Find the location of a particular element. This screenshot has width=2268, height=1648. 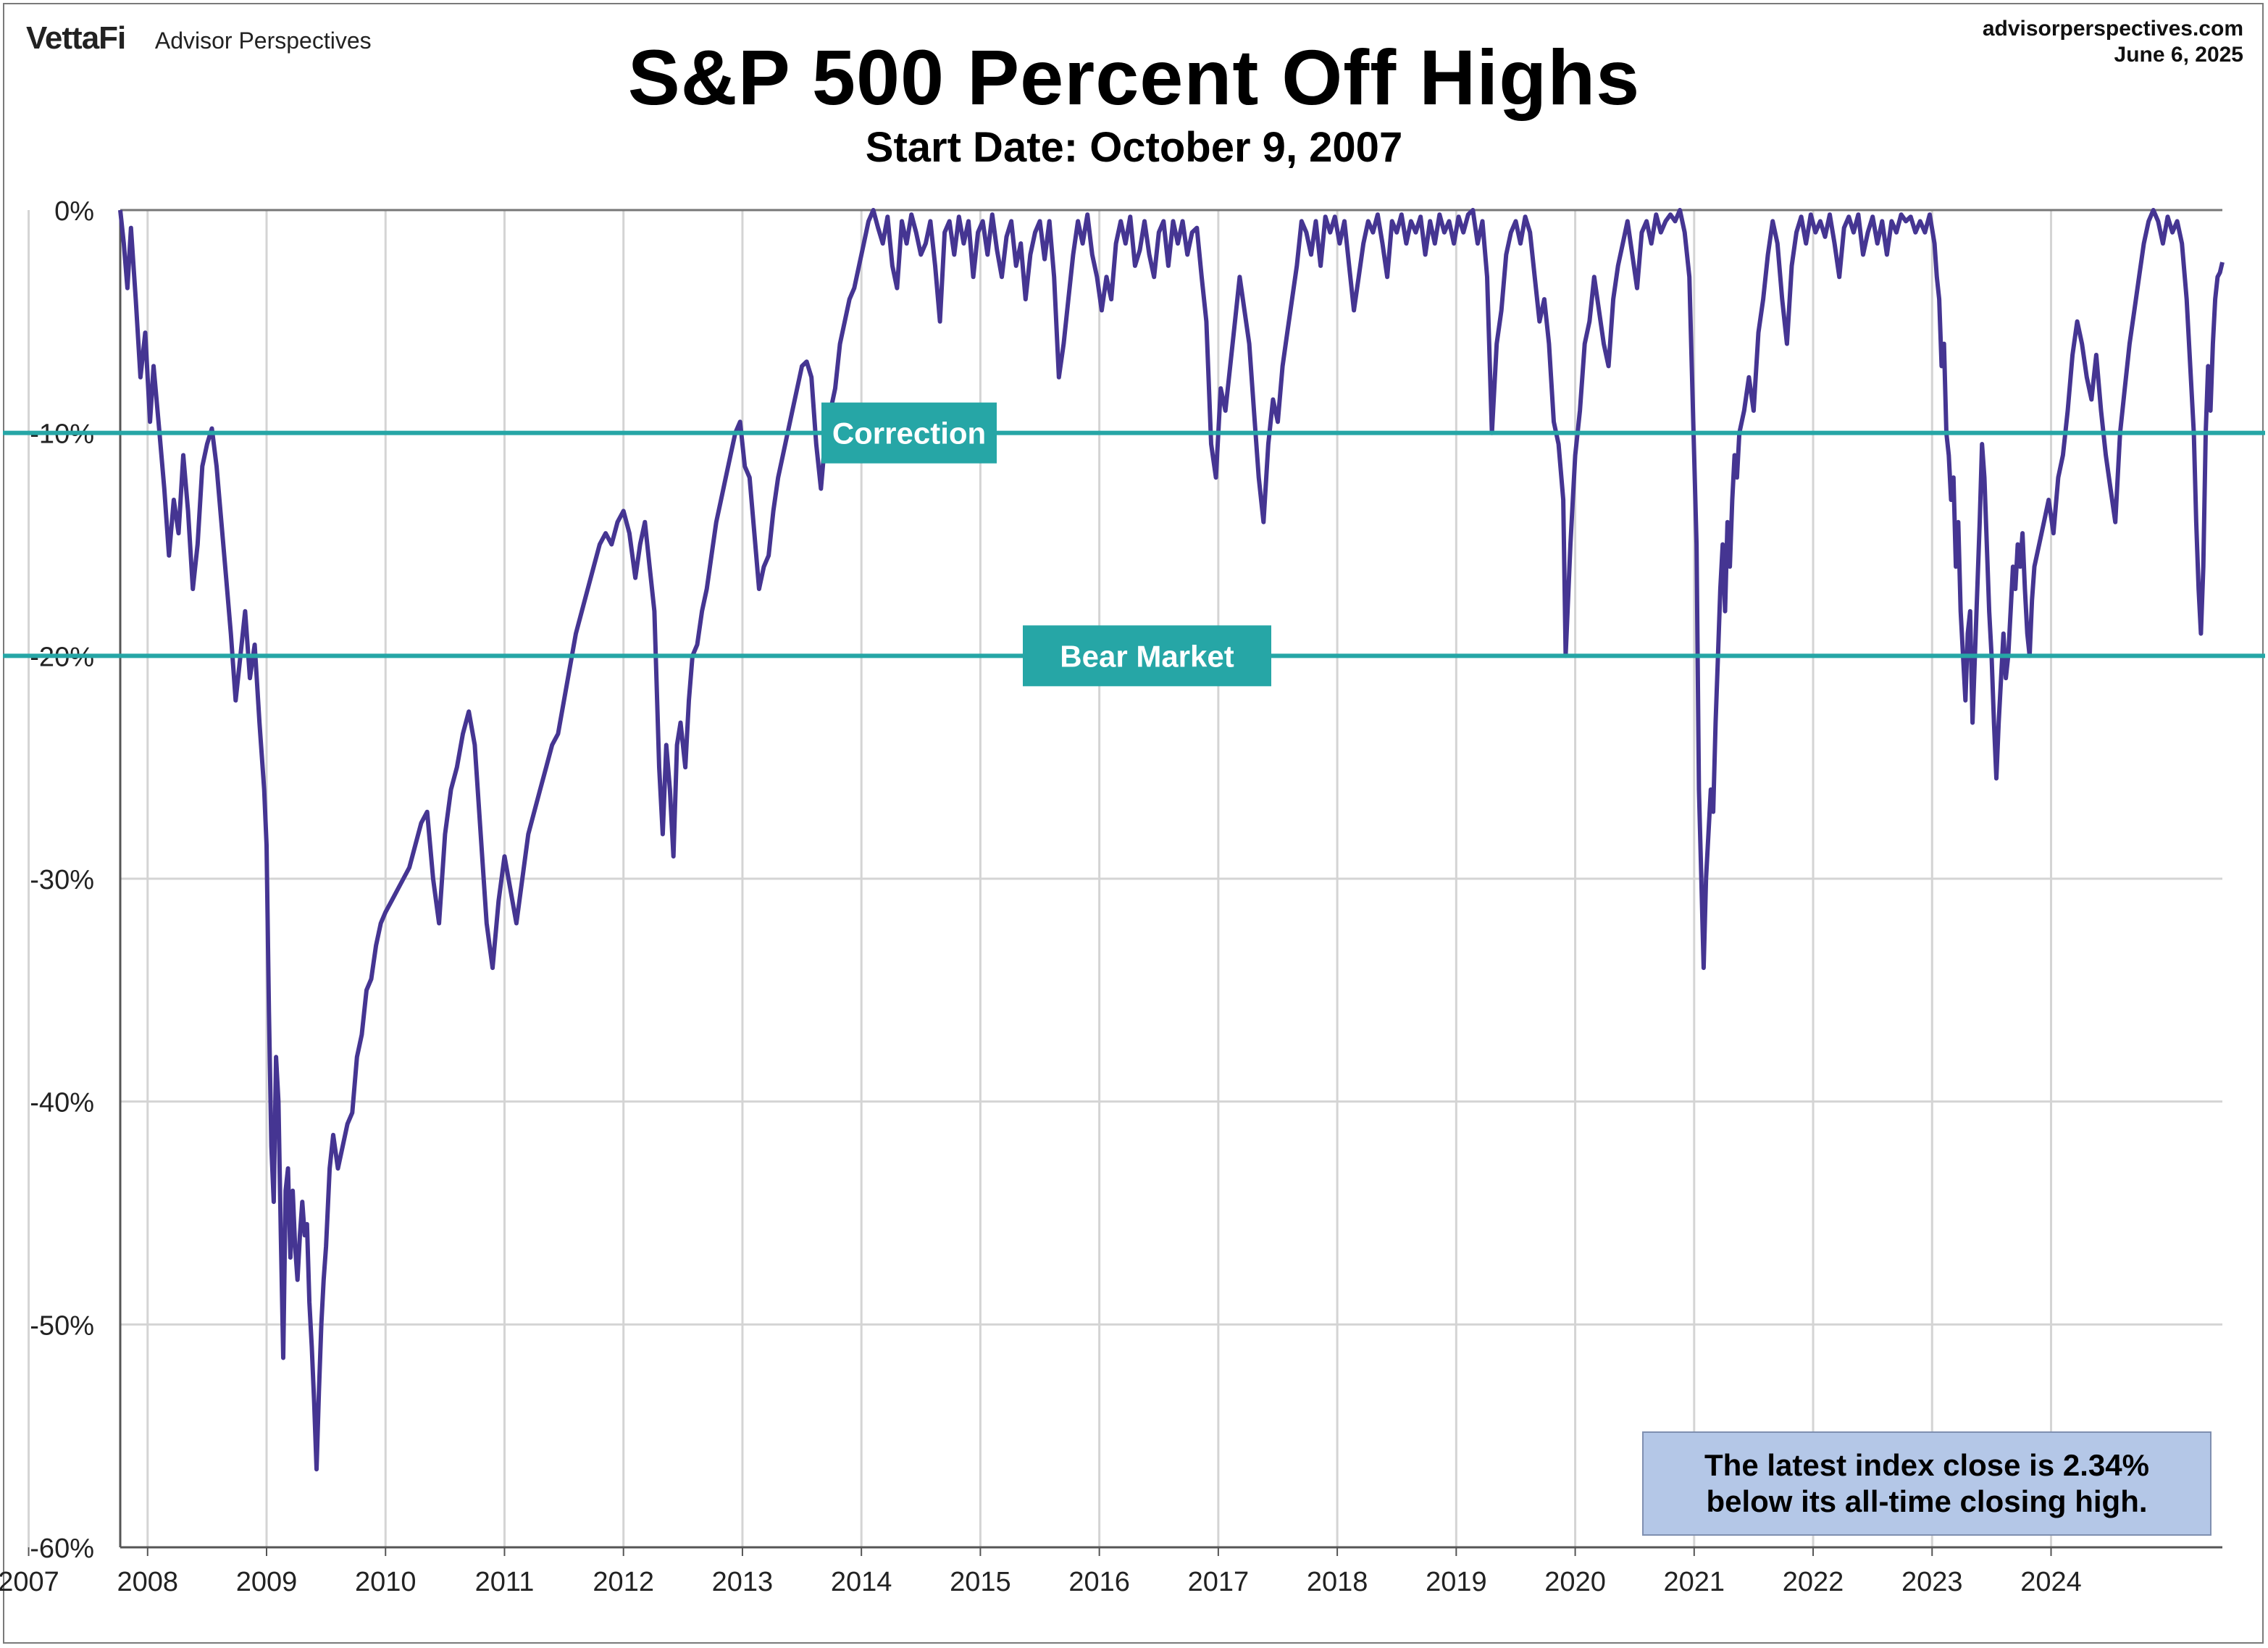

x-tick-label: 2015 is located at coordinates (981, 1582).